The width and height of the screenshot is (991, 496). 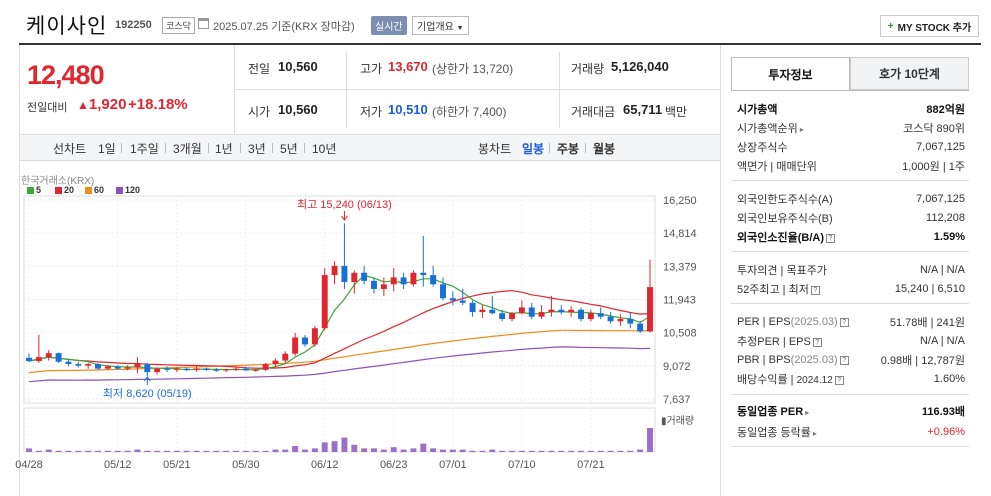 I want to click on mcap-rank-label: 시가총액순위, so click(x=767, y=129).